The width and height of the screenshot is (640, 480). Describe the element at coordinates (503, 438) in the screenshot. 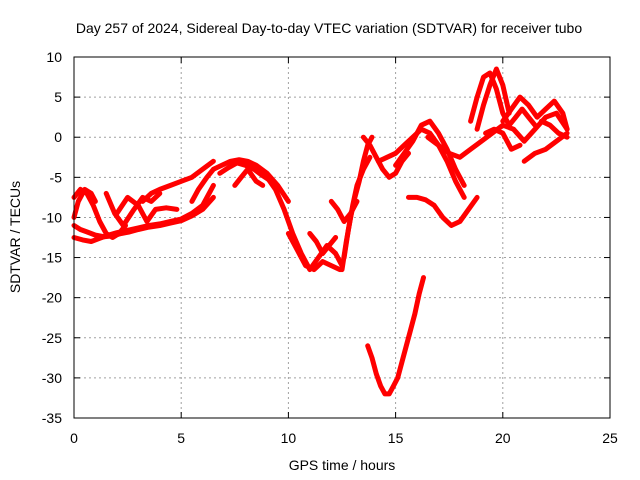

I see `x-tick-label: 20` at that location.